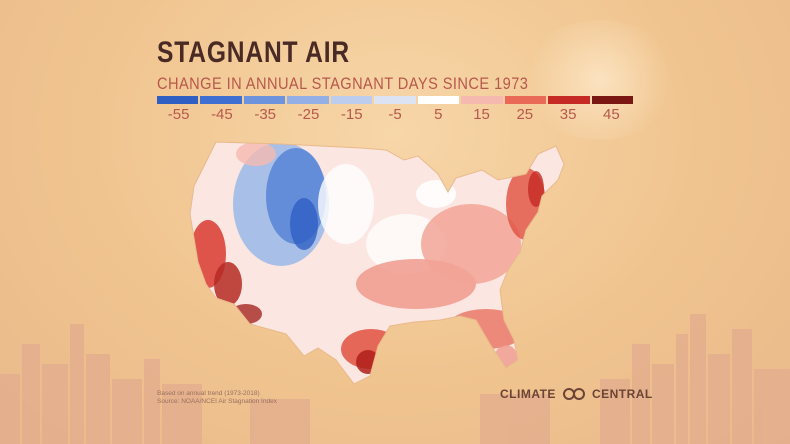  Describe the element at coordinates (528, 394) in the screenshot. I see `logo-word-climate: CLIMATE` at that location.